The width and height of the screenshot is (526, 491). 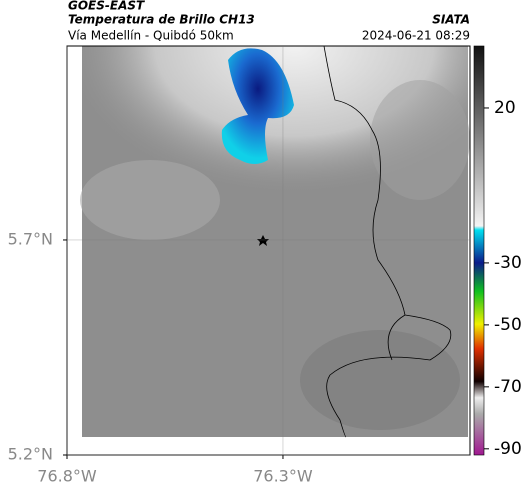 I want to click on border, so click(x=396, y=337).